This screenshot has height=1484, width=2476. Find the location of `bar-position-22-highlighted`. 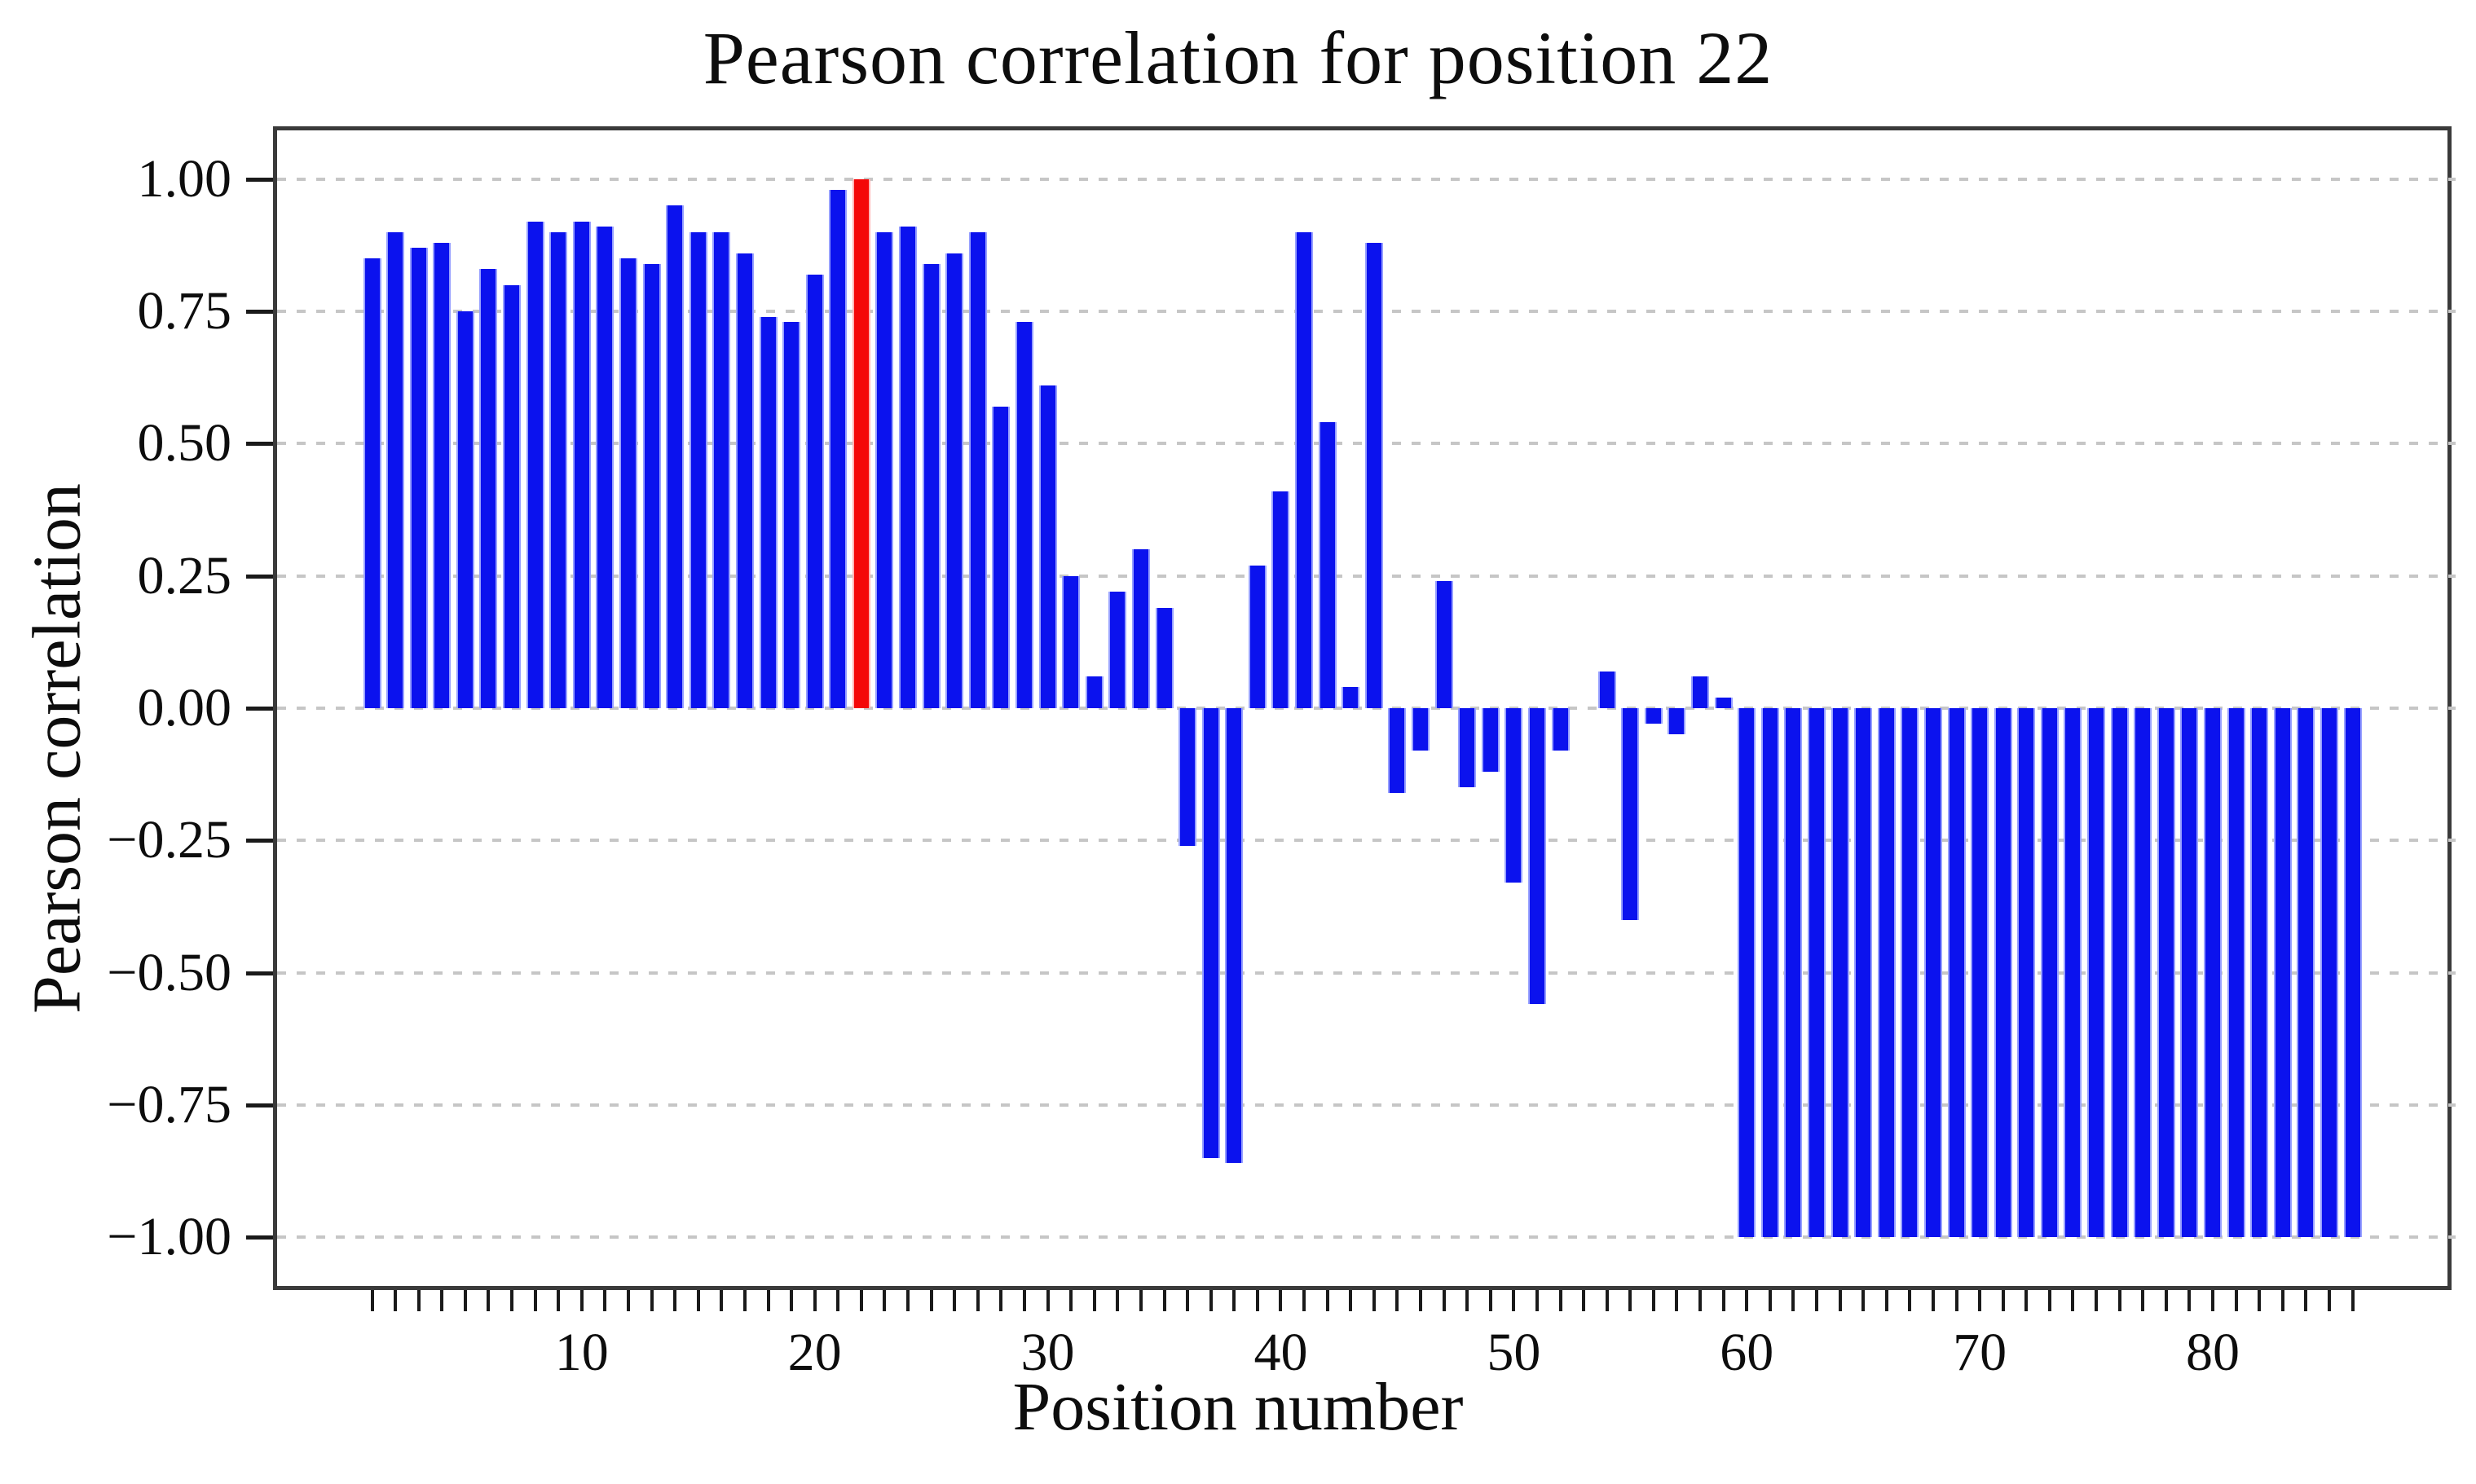

bar-position-22-highlighted is located at coordinates (861, 443).